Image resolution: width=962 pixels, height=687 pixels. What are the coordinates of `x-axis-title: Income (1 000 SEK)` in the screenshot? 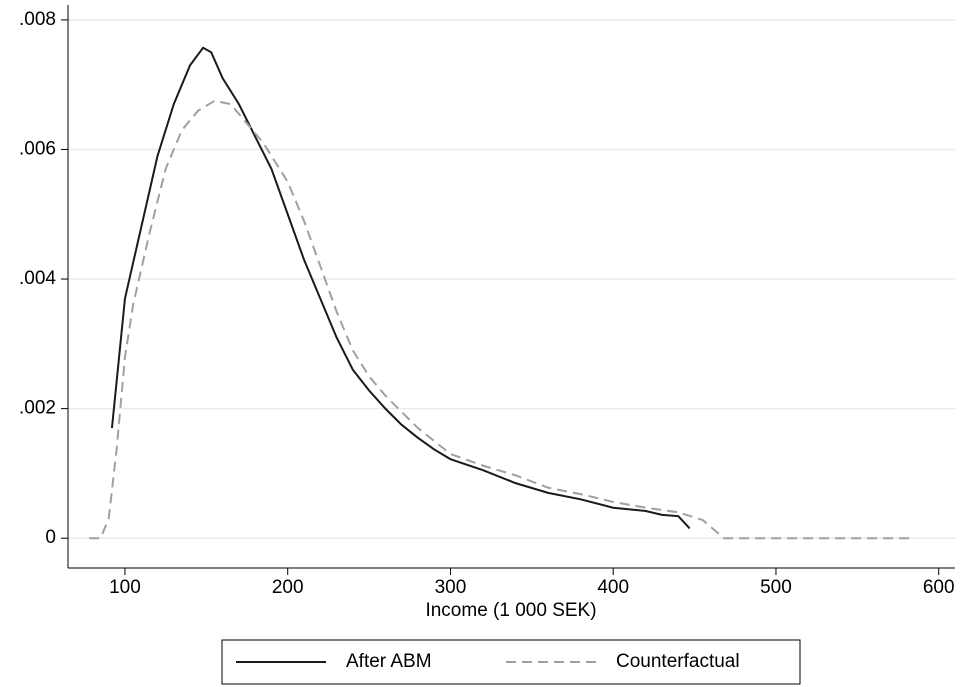 It's located at (510, 610).